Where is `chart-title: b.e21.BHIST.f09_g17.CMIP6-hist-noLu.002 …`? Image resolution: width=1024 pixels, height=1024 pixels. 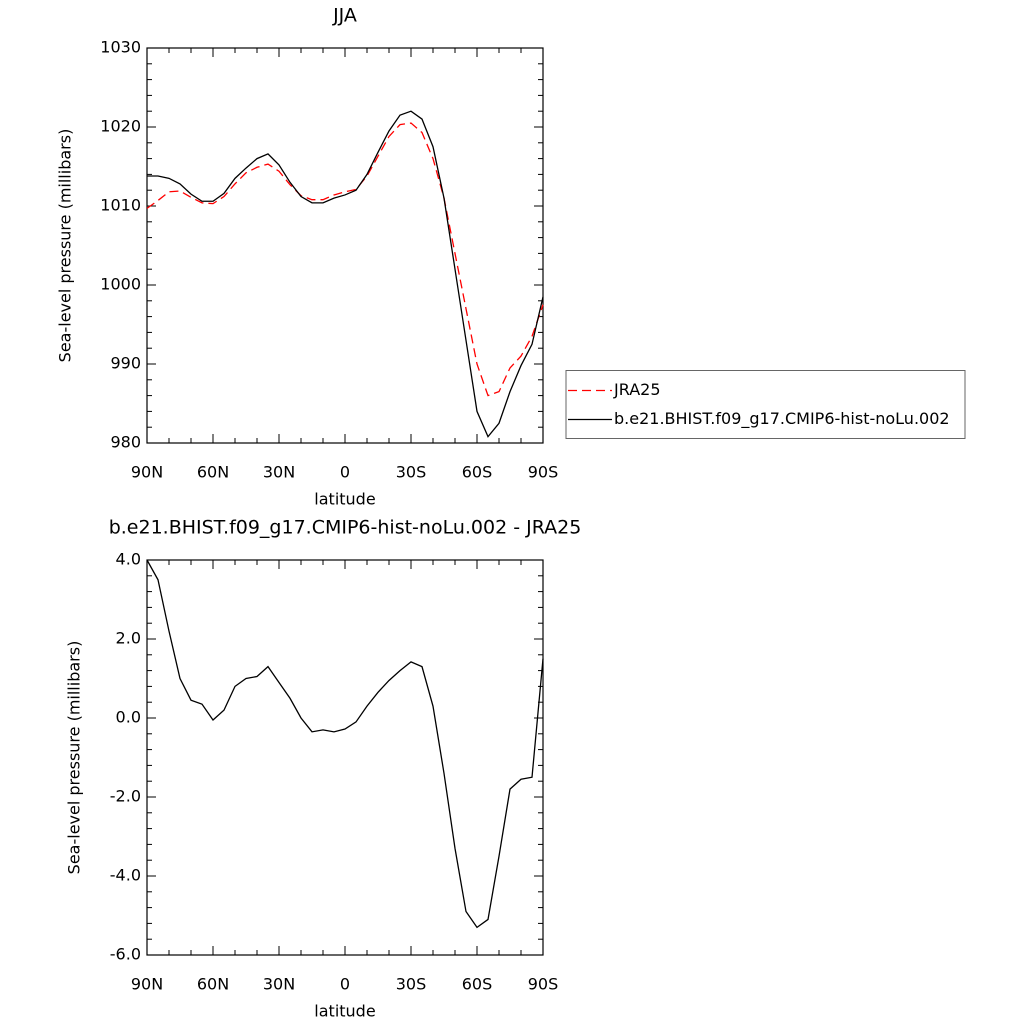
chart-title: b.e21.BHIST.f09_g17.CMIP6-hist-noLu.002 … is located at coordinates (345, 528).